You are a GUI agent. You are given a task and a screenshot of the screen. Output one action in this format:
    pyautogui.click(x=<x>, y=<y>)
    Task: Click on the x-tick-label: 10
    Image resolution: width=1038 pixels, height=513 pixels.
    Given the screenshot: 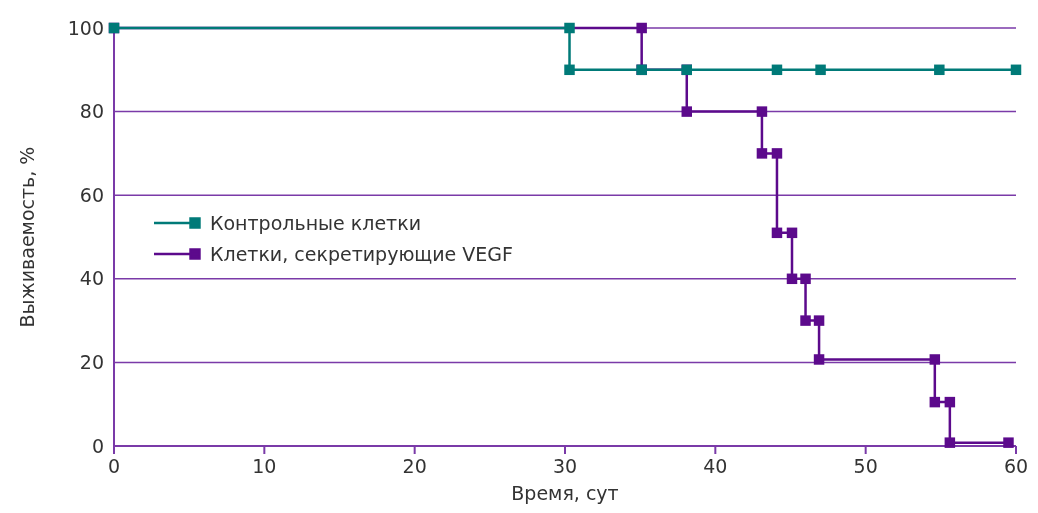 What is the action you would take?
    pyautogui.click(x=264, y=466)
    